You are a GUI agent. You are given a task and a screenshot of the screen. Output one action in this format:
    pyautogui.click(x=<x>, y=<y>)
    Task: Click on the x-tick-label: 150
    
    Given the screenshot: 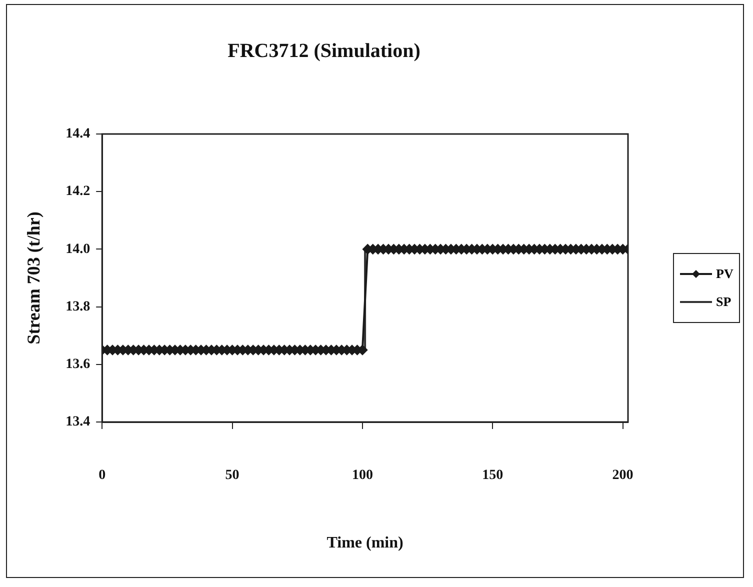 What is the action you would take?
    pyautogui.click(x=493, y=476)
    